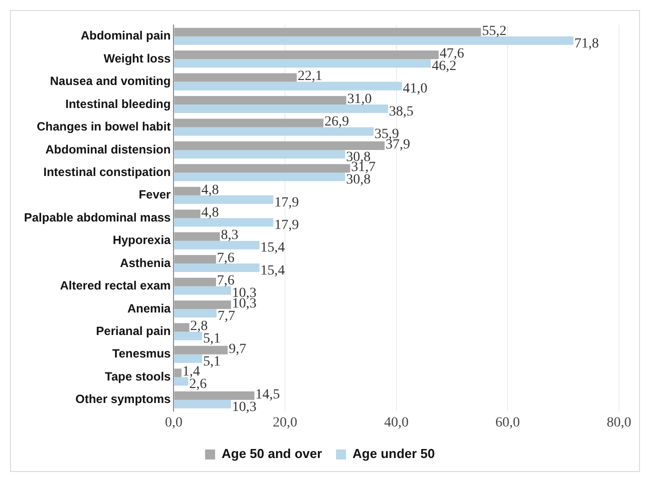 The width and height of the screenshot is (651, 481). What do you see at coordinates (393, 454) in the screenshot?
I see `legend-label: Age under 50` at bounding box center [393, 454].